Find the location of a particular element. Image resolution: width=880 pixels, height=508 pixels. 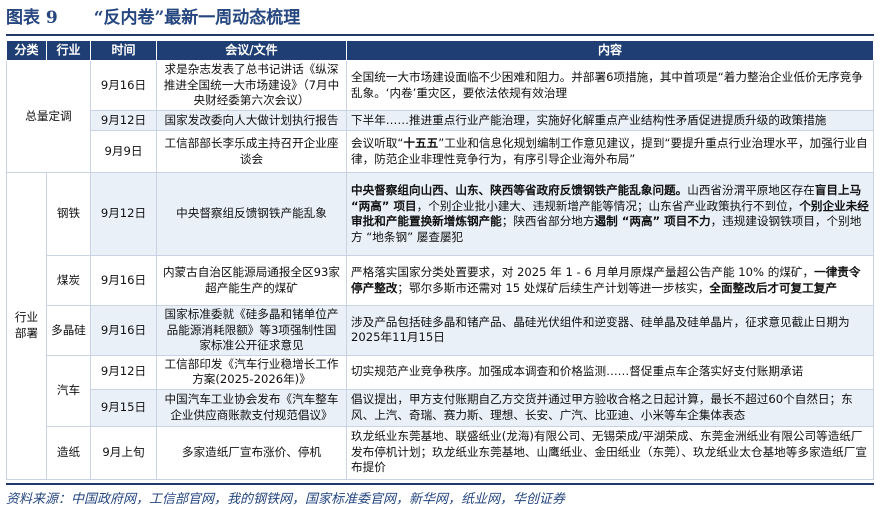

header-cell: 行业 is located at coordinates (68, 50).